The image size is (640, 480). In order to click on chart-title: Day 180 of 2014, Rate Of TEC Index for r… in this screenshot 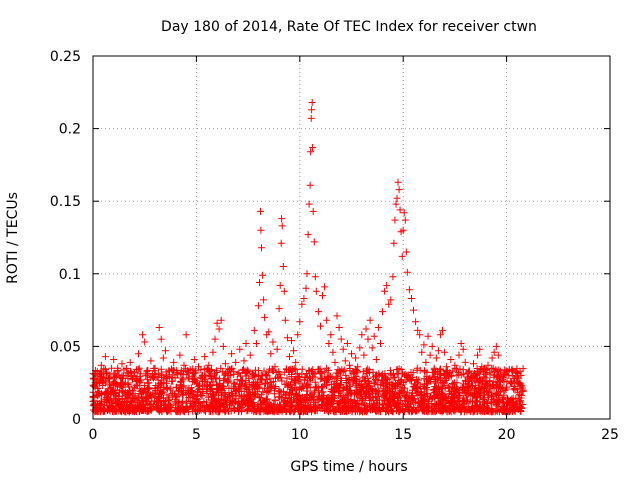, I will do `click(349, 27)`.